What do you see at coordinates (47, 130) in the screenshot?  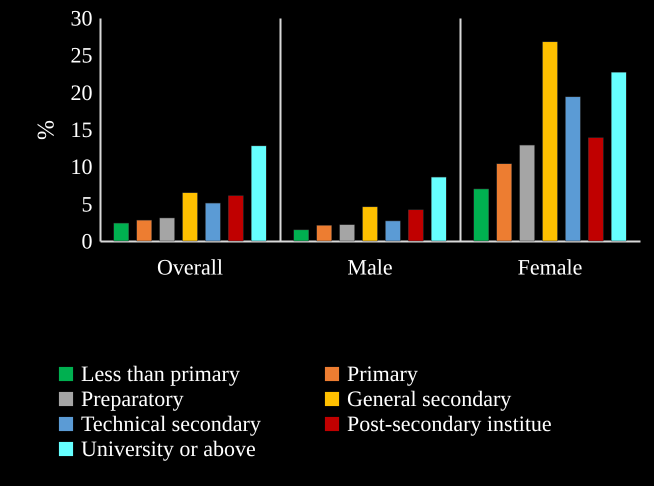 I see `y-axis-title: %` at bounding box center [47, 130].